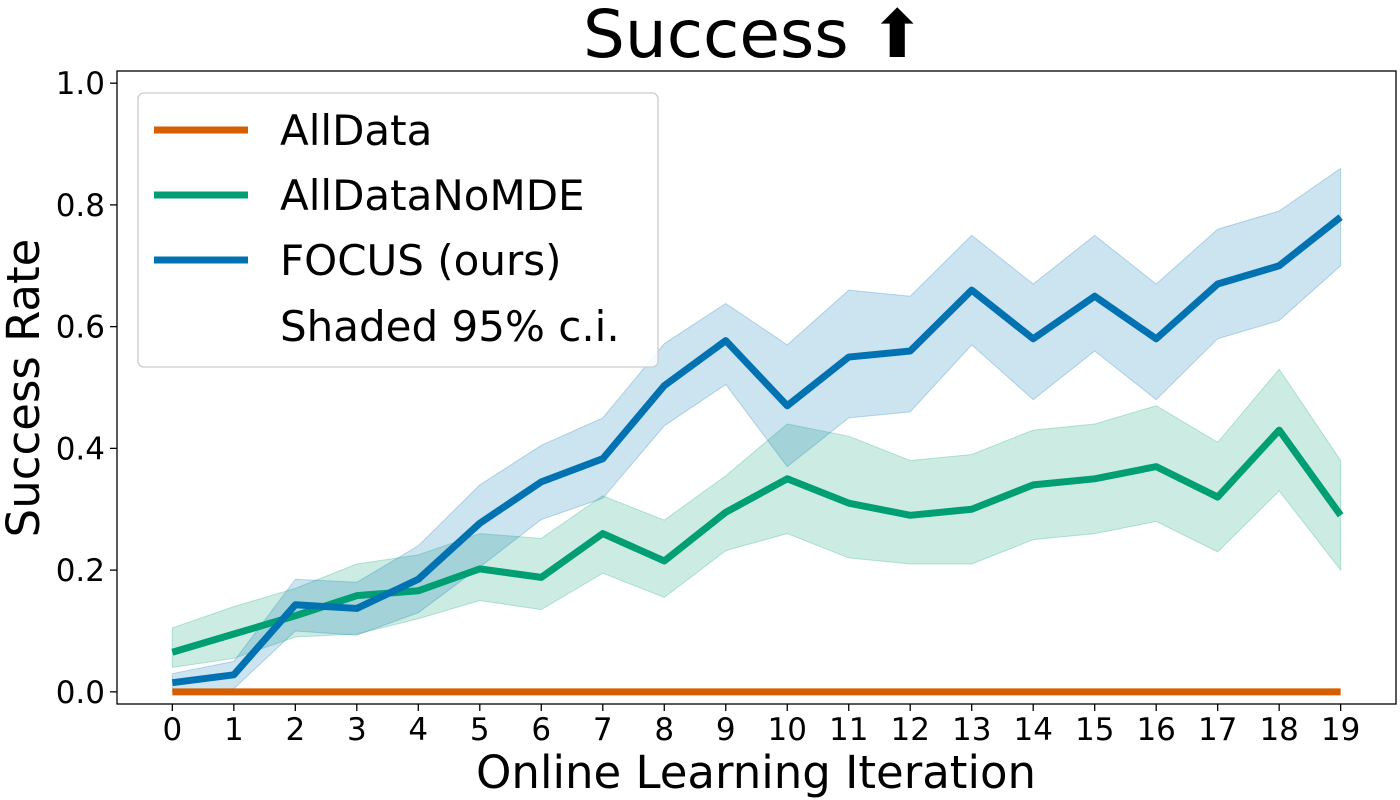  I want to click on x-tick-label: 13, so click(971, 730).